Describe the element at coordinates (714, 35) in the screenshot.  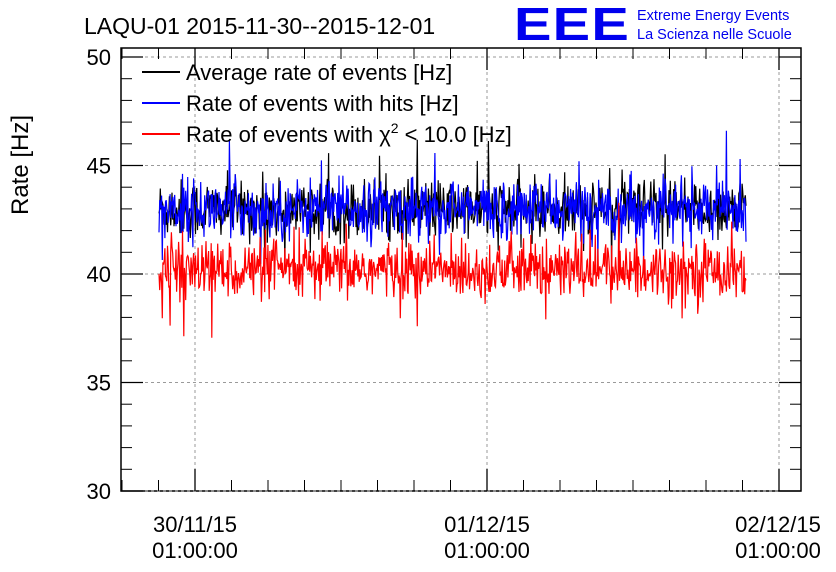
I see `logo-line2: La Scienza nelle Scuole` at that location.